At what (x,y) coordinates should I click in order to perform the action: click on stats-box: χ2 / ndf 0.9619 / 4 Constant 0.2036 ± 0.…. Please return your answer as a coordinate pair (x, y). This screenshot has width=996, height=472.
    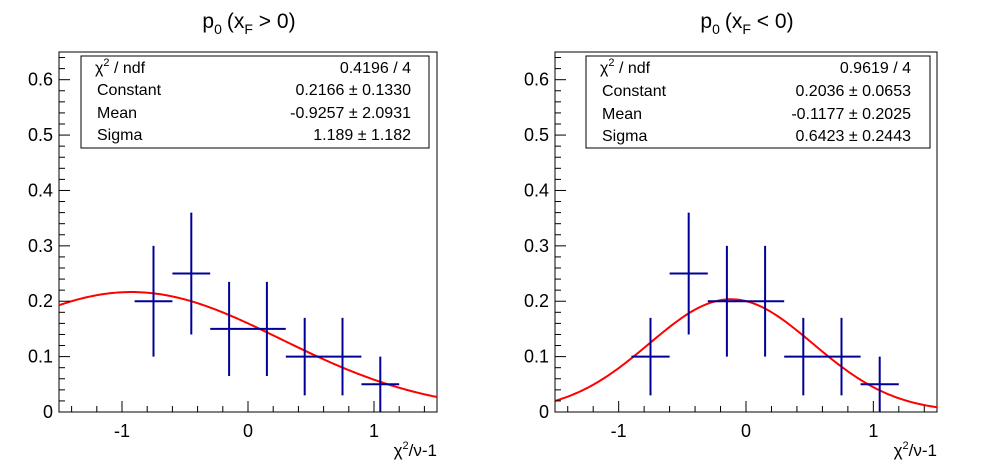
    Looking at the image, I should click on (758, 102).